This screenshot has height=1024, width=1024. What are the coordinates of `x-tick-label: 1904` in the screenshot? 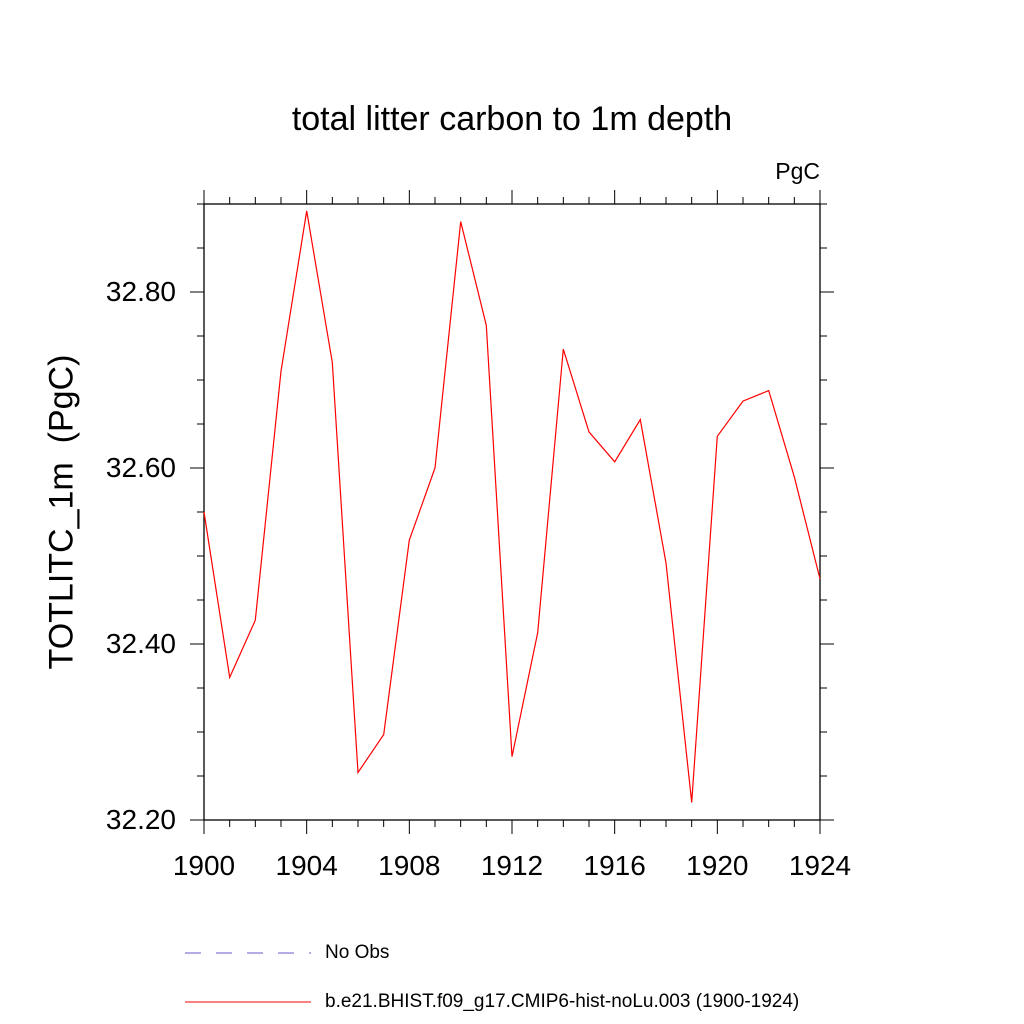 It's located at (306, 865).